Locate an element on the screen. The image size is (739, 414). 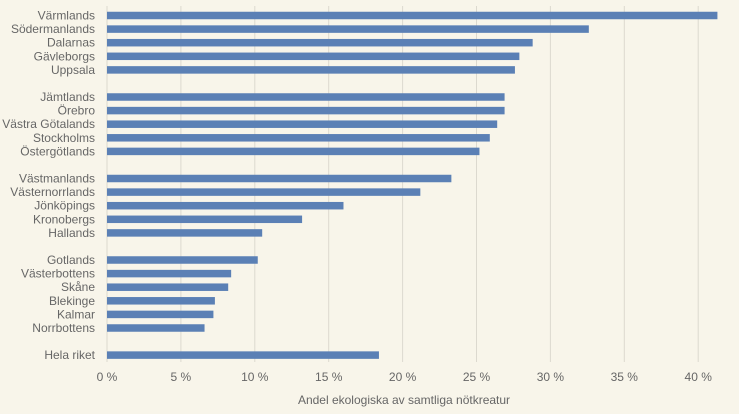
category-label: Kronobergs is located at coordinates (64, 219).